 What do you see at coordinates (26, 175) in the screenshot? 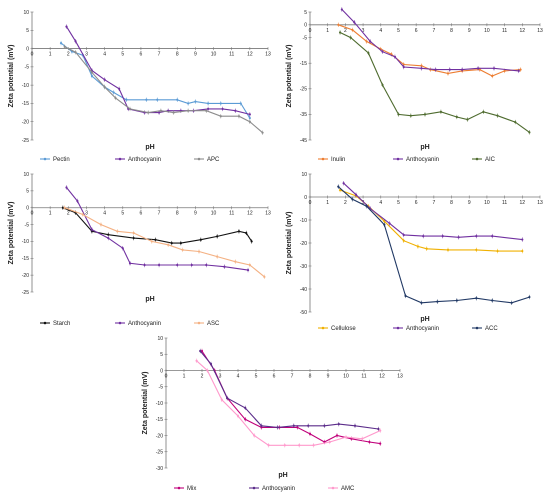
I see `y-tick-label: 10` at bounding box center [26, 175].